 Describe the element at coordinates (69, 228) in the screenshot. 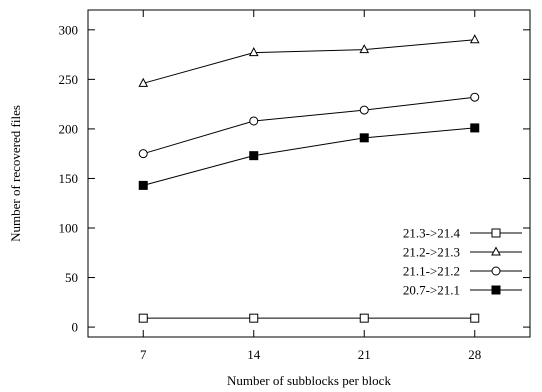

I see `y-tick-label: 100` at that location.